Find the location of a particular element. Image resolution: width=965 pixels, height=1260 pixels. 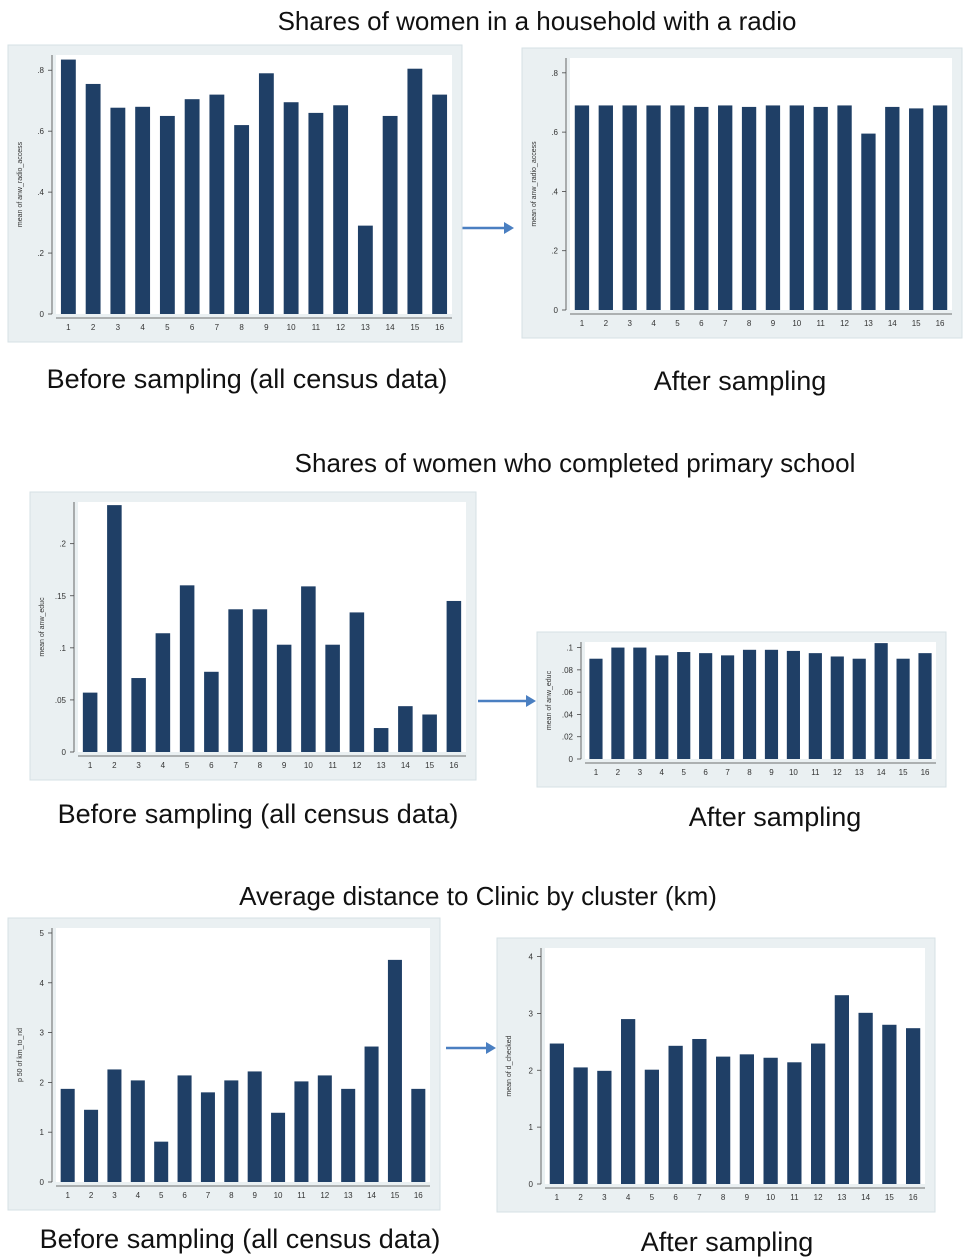

x-tick-label: 9 is located at coordinates (284, 765).